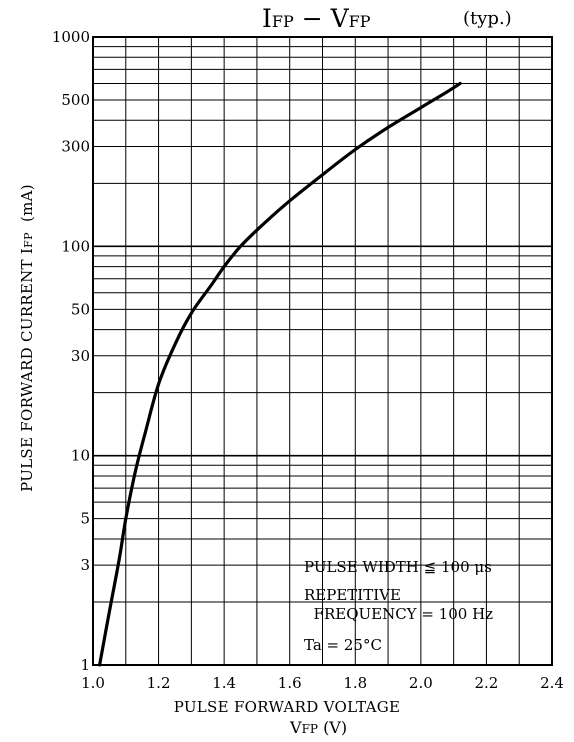 The height and width of the screenshot is (742, 574). What do you see at coordinates (28, 240) in the screenshot?
I see `y-axis-label-sub: FP` at bounding box center [28, 240].